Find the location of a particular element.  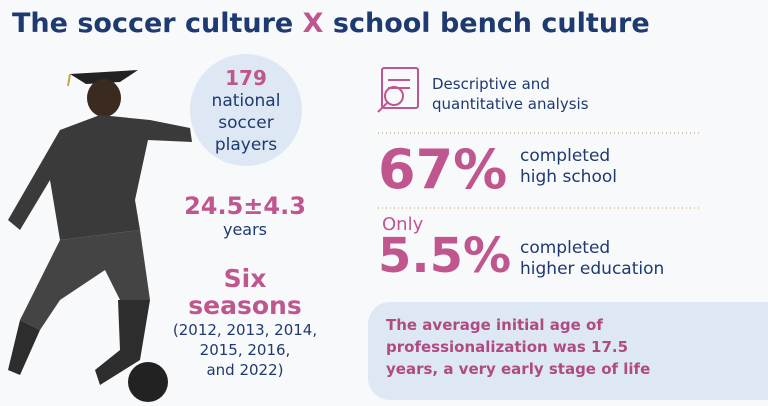

age-block: 24.5±4.3 years is located at coordinates (245, 215).